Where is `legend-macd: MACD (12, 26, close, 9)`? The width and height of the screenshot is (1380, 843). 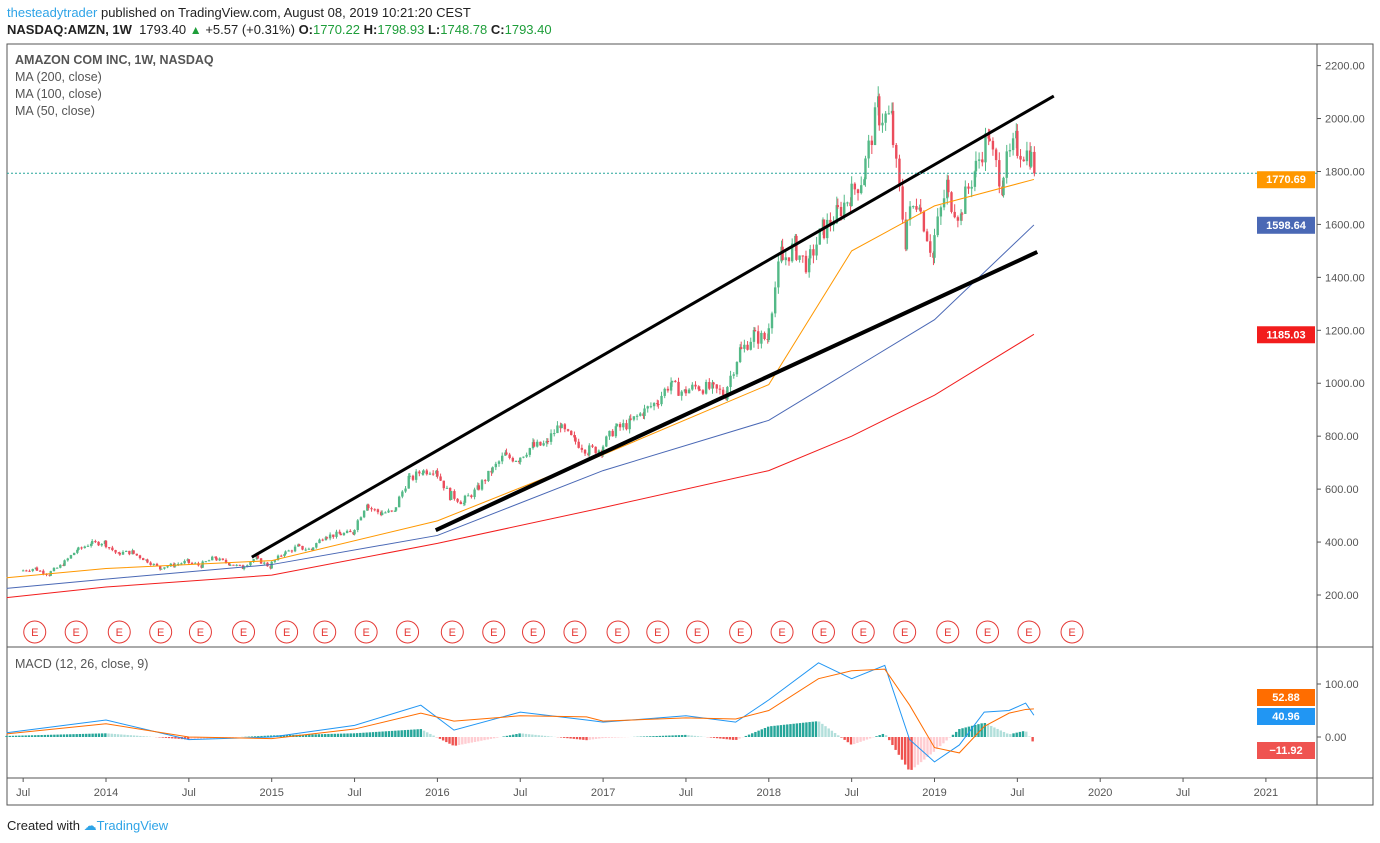 legend-macd: MACD (12, 26, close, 9) is located at coordinates (82, 664).